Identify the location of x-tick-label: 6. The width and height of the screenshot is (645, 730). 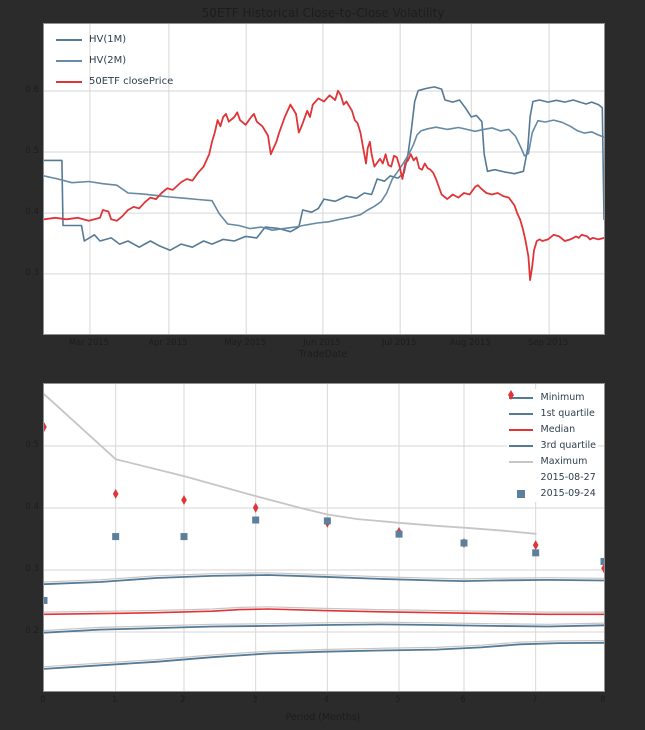
(463, 700).